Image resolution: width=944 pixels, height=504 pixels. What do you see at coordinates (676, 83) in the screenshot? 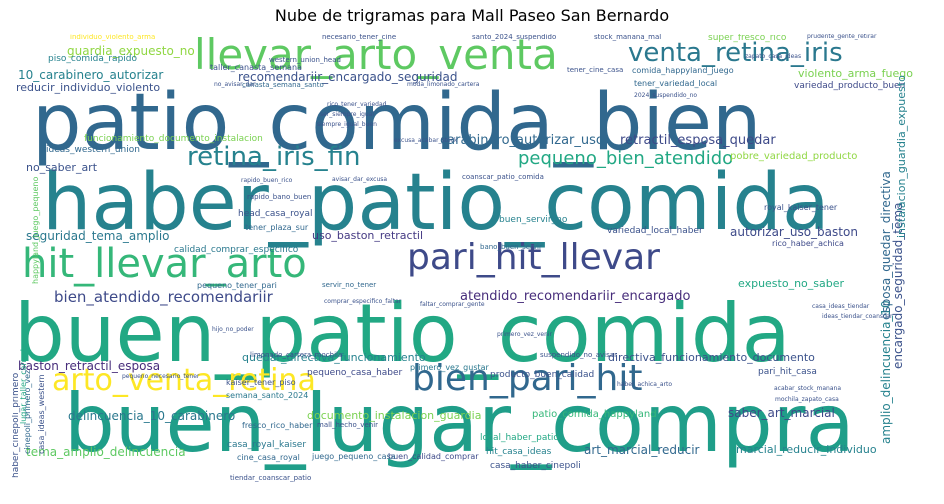
I see `cloud-word: tener_variedad_local` at bounding box center [676, 83].